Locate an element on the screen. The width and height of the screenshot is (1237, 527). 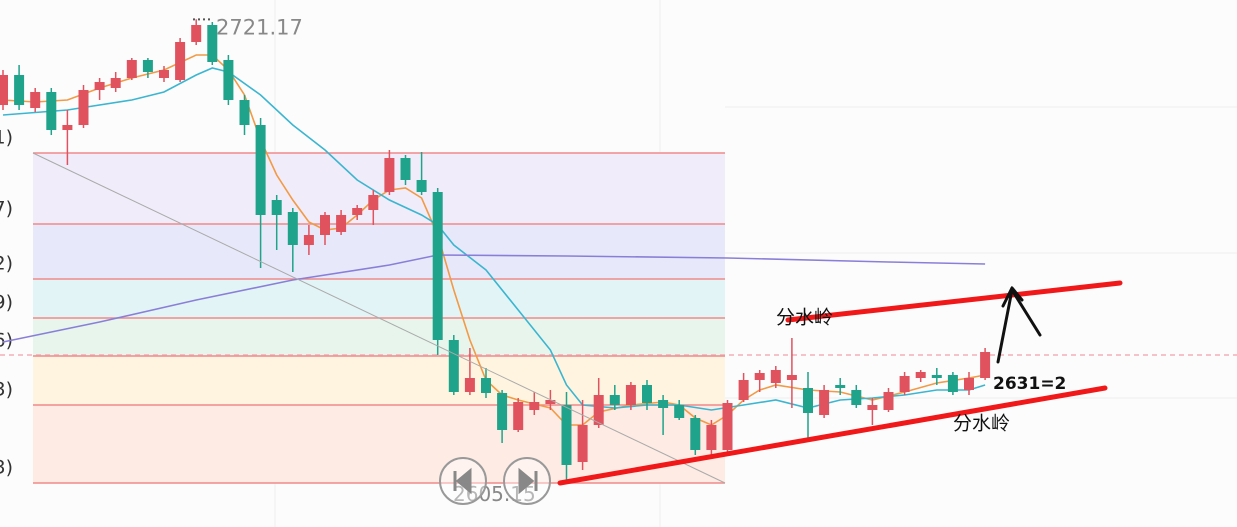
fib-label: 9) is located at coordinates (6, 303).